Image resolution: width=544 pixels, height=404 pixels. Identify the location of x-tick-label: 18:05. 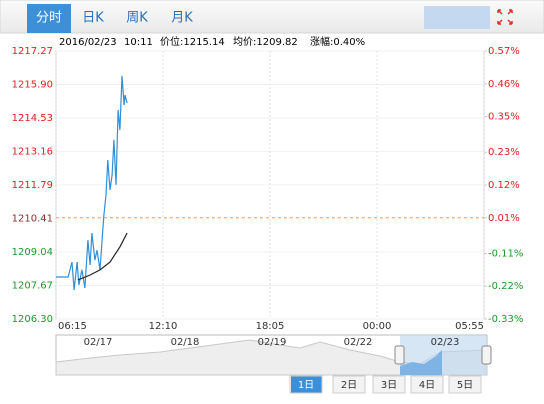
(270, 326).